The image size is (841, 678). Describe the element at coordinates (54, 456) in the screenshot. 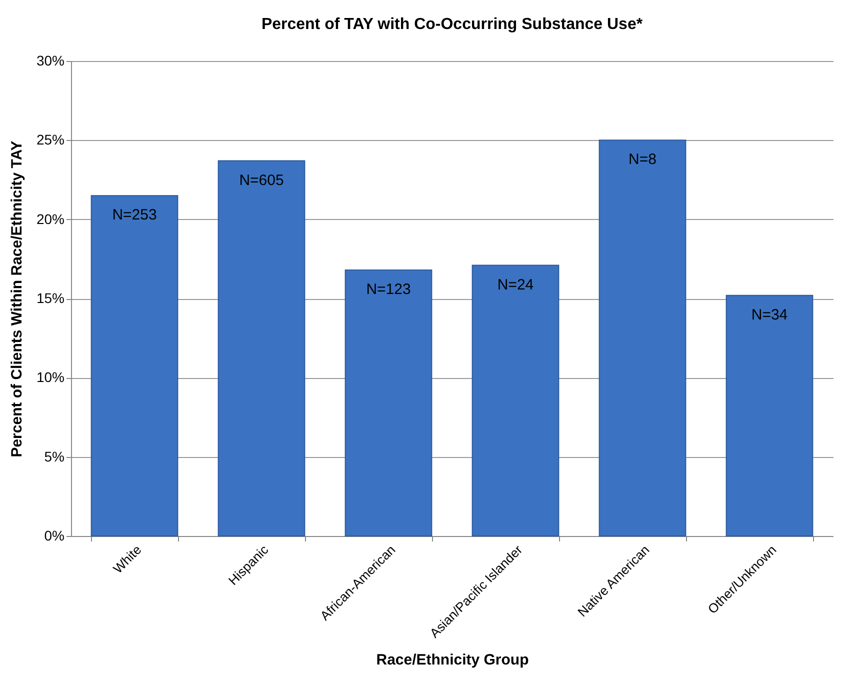

I see `y-tick-label: 5%` at that location.